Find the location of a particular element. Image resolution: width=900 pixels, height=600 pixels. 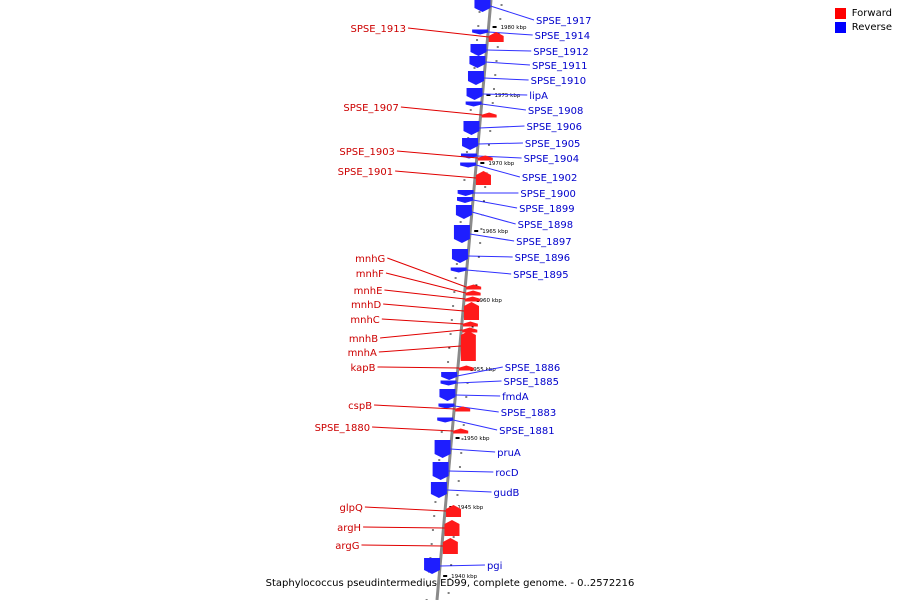

gene-kapb is located at coordinates (466, 368).